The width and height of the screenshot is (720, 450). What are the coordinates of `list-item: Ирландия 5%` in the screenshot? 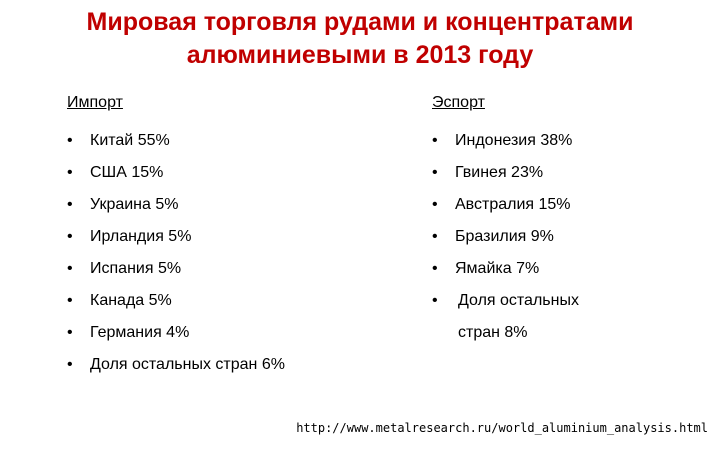 It's located at (176, 237).